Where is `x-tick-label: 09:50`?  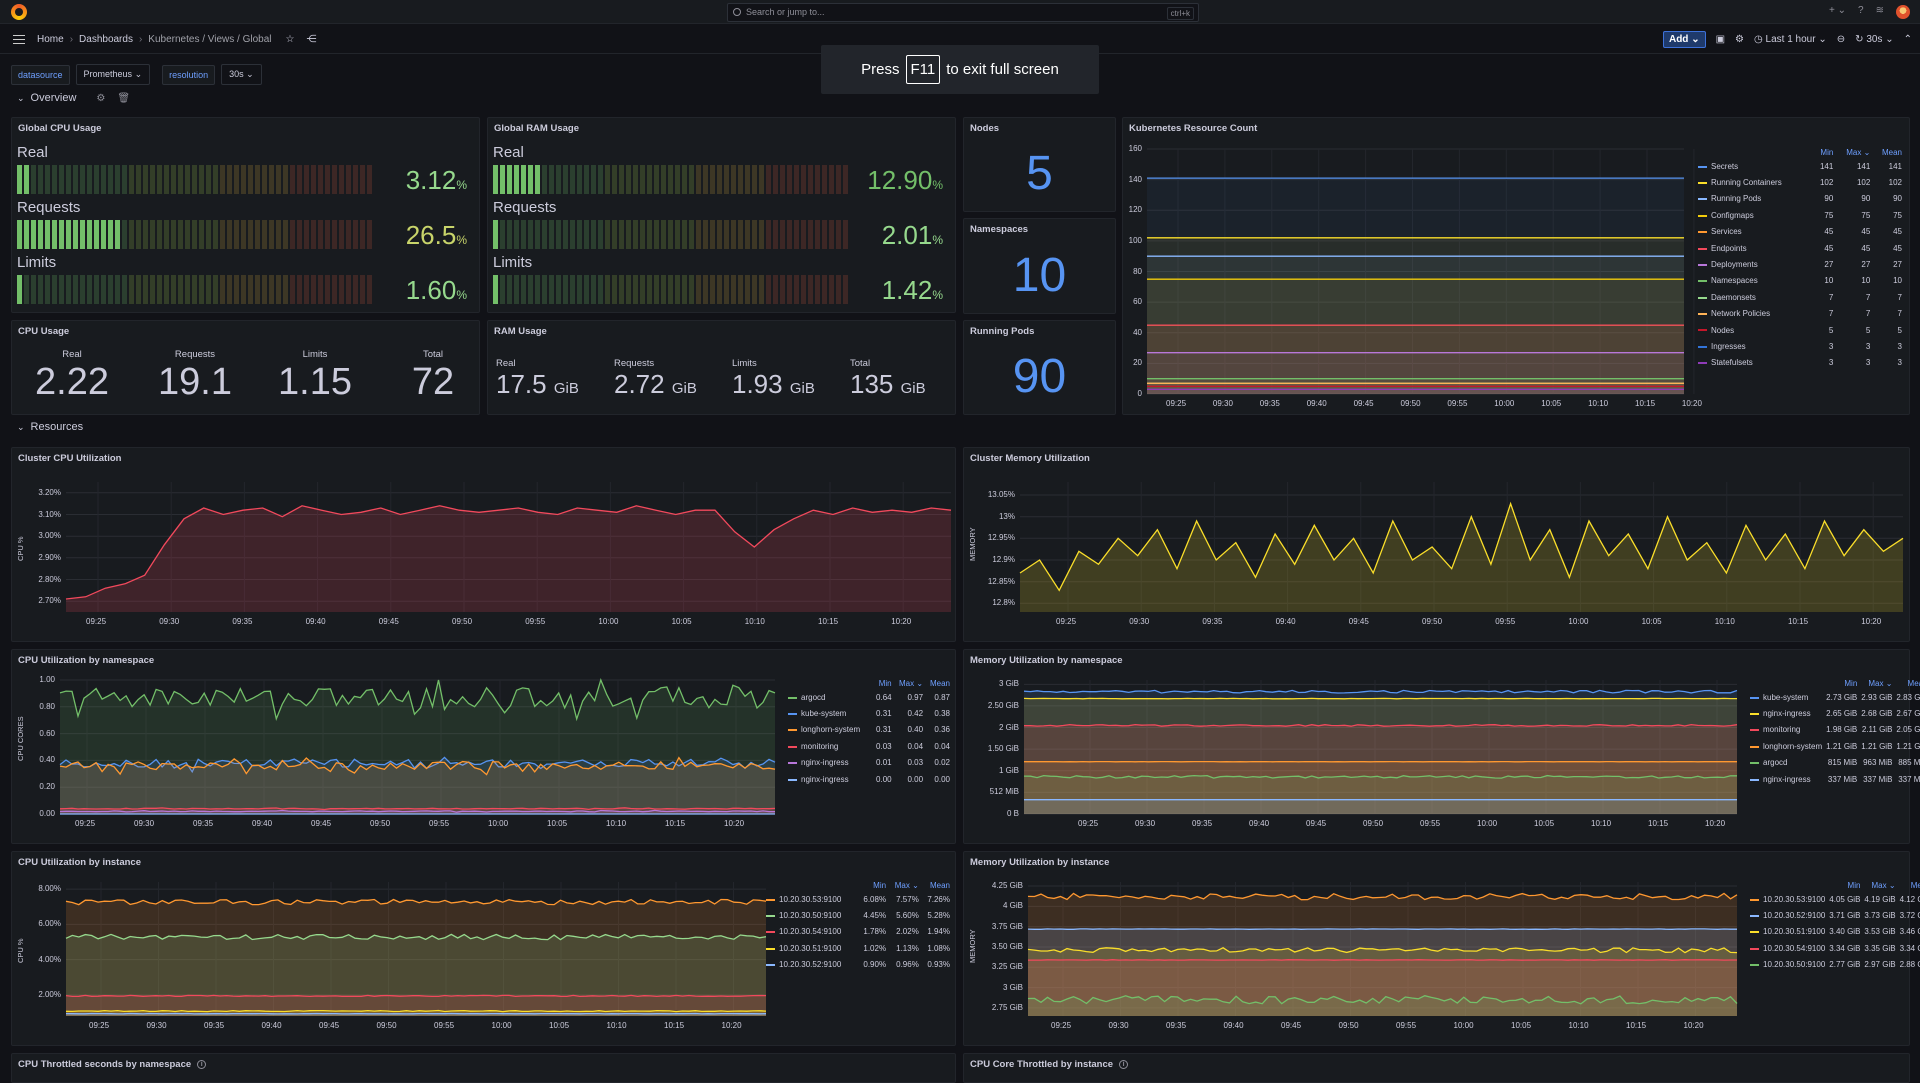 x-tick-label: 09:50 is located at coordinates (462, 621).